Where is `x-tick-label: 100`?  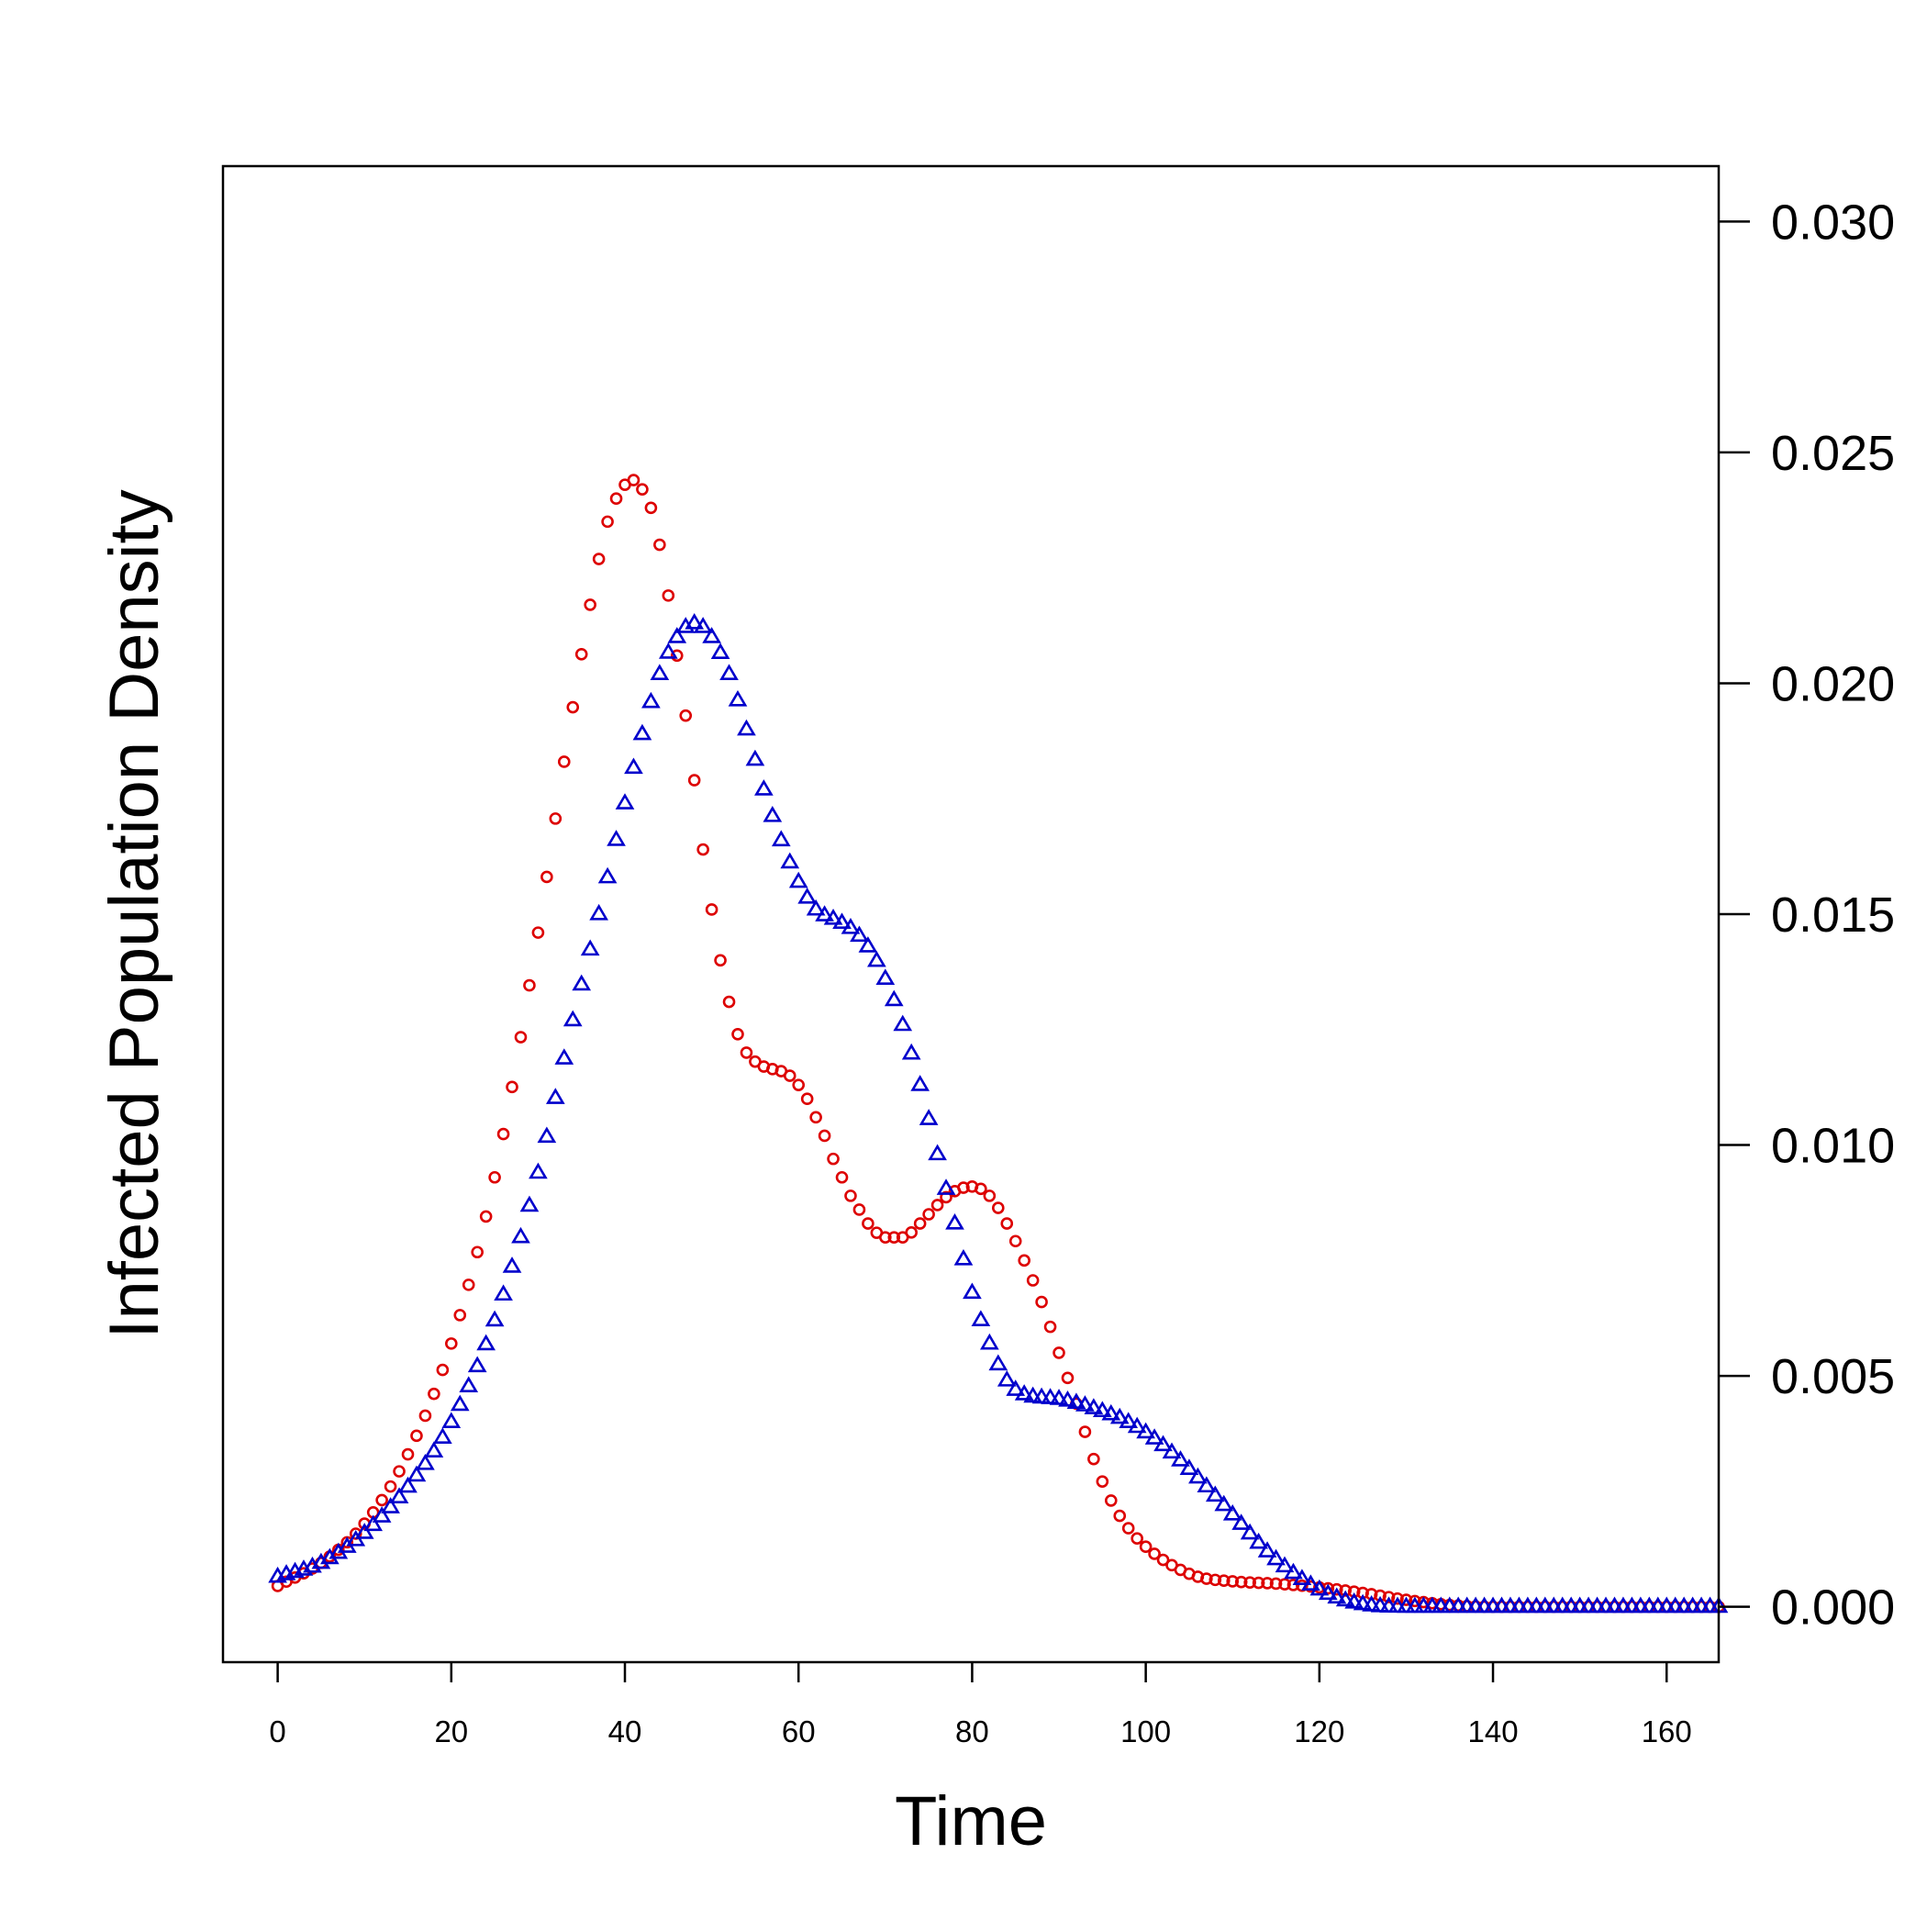 x-tick-label: 100 is located at coordinates (1145, 1731).